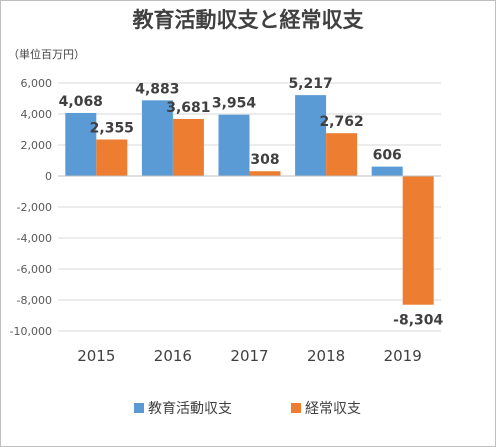 This screenshot has width=496, height=447. Describe the element at coordinates (342, 154) in the screenshot. I see `bar-keijo-2018` at that location.